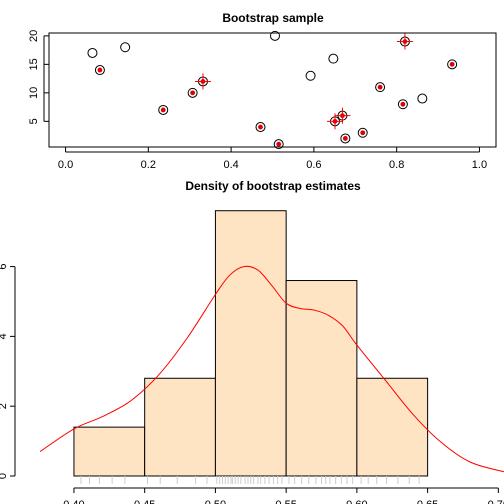 This screenshot has width=504, height=504. What do you see at coordinates (272, 159) in the screenshot?
I see `scatter-x-axis: 0.0 0.2 0.4 0.6 0.8 1.0` at bounding box center [272, 159].